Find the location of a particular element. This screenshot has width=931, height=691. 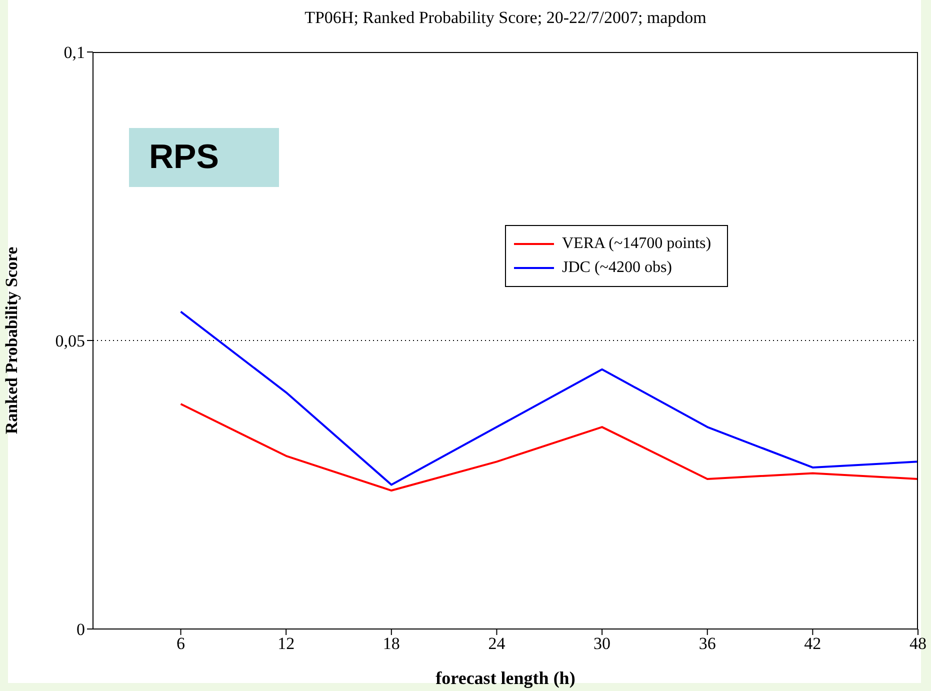

x-tick-label: 48 is located at coordinates (918, 644).